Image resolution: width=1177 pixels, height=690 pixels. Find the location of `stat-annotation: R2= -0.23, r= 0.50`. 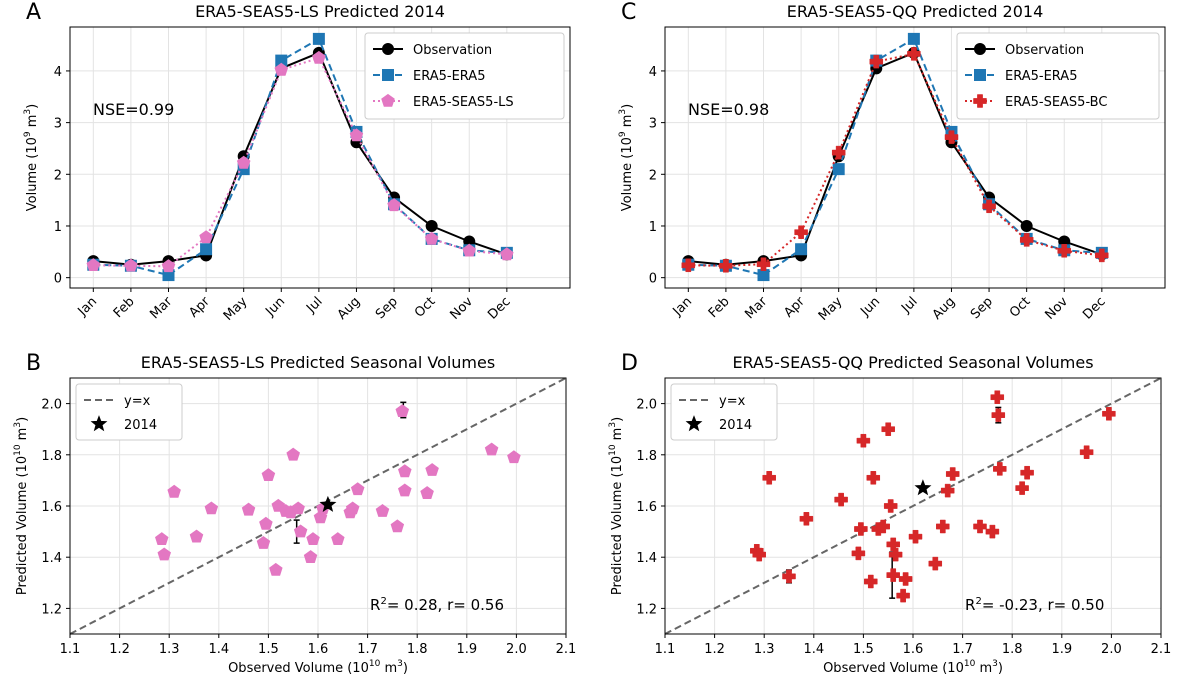

stat-annotation: R2= -0.23, r= 0.50 is located at coordinates (1034, 605).